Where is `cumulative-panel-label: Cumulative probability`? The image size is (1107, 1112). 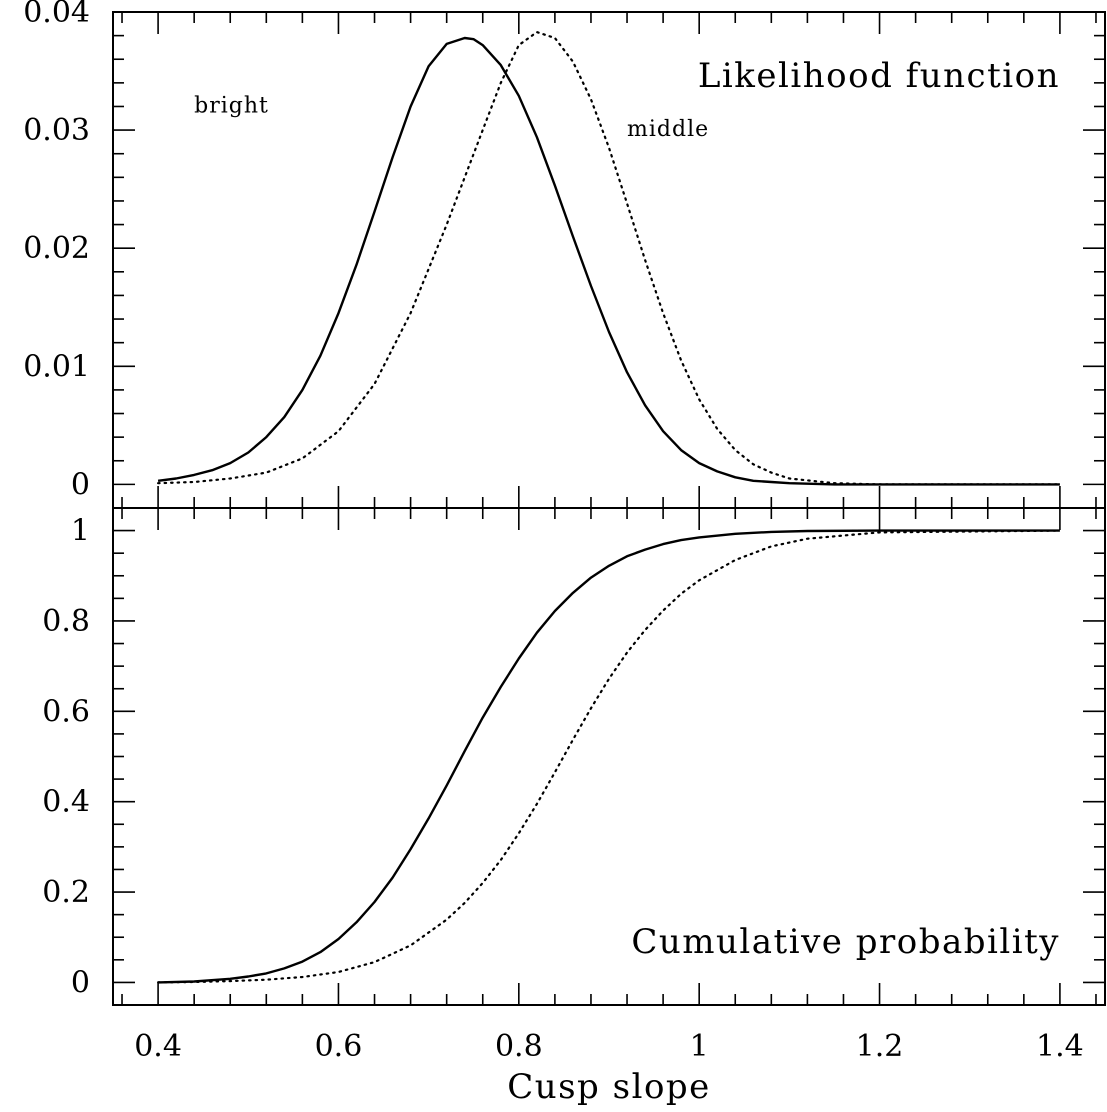 cumulative-panel-label: Cumulative probability is located at coordinates (845, 942).